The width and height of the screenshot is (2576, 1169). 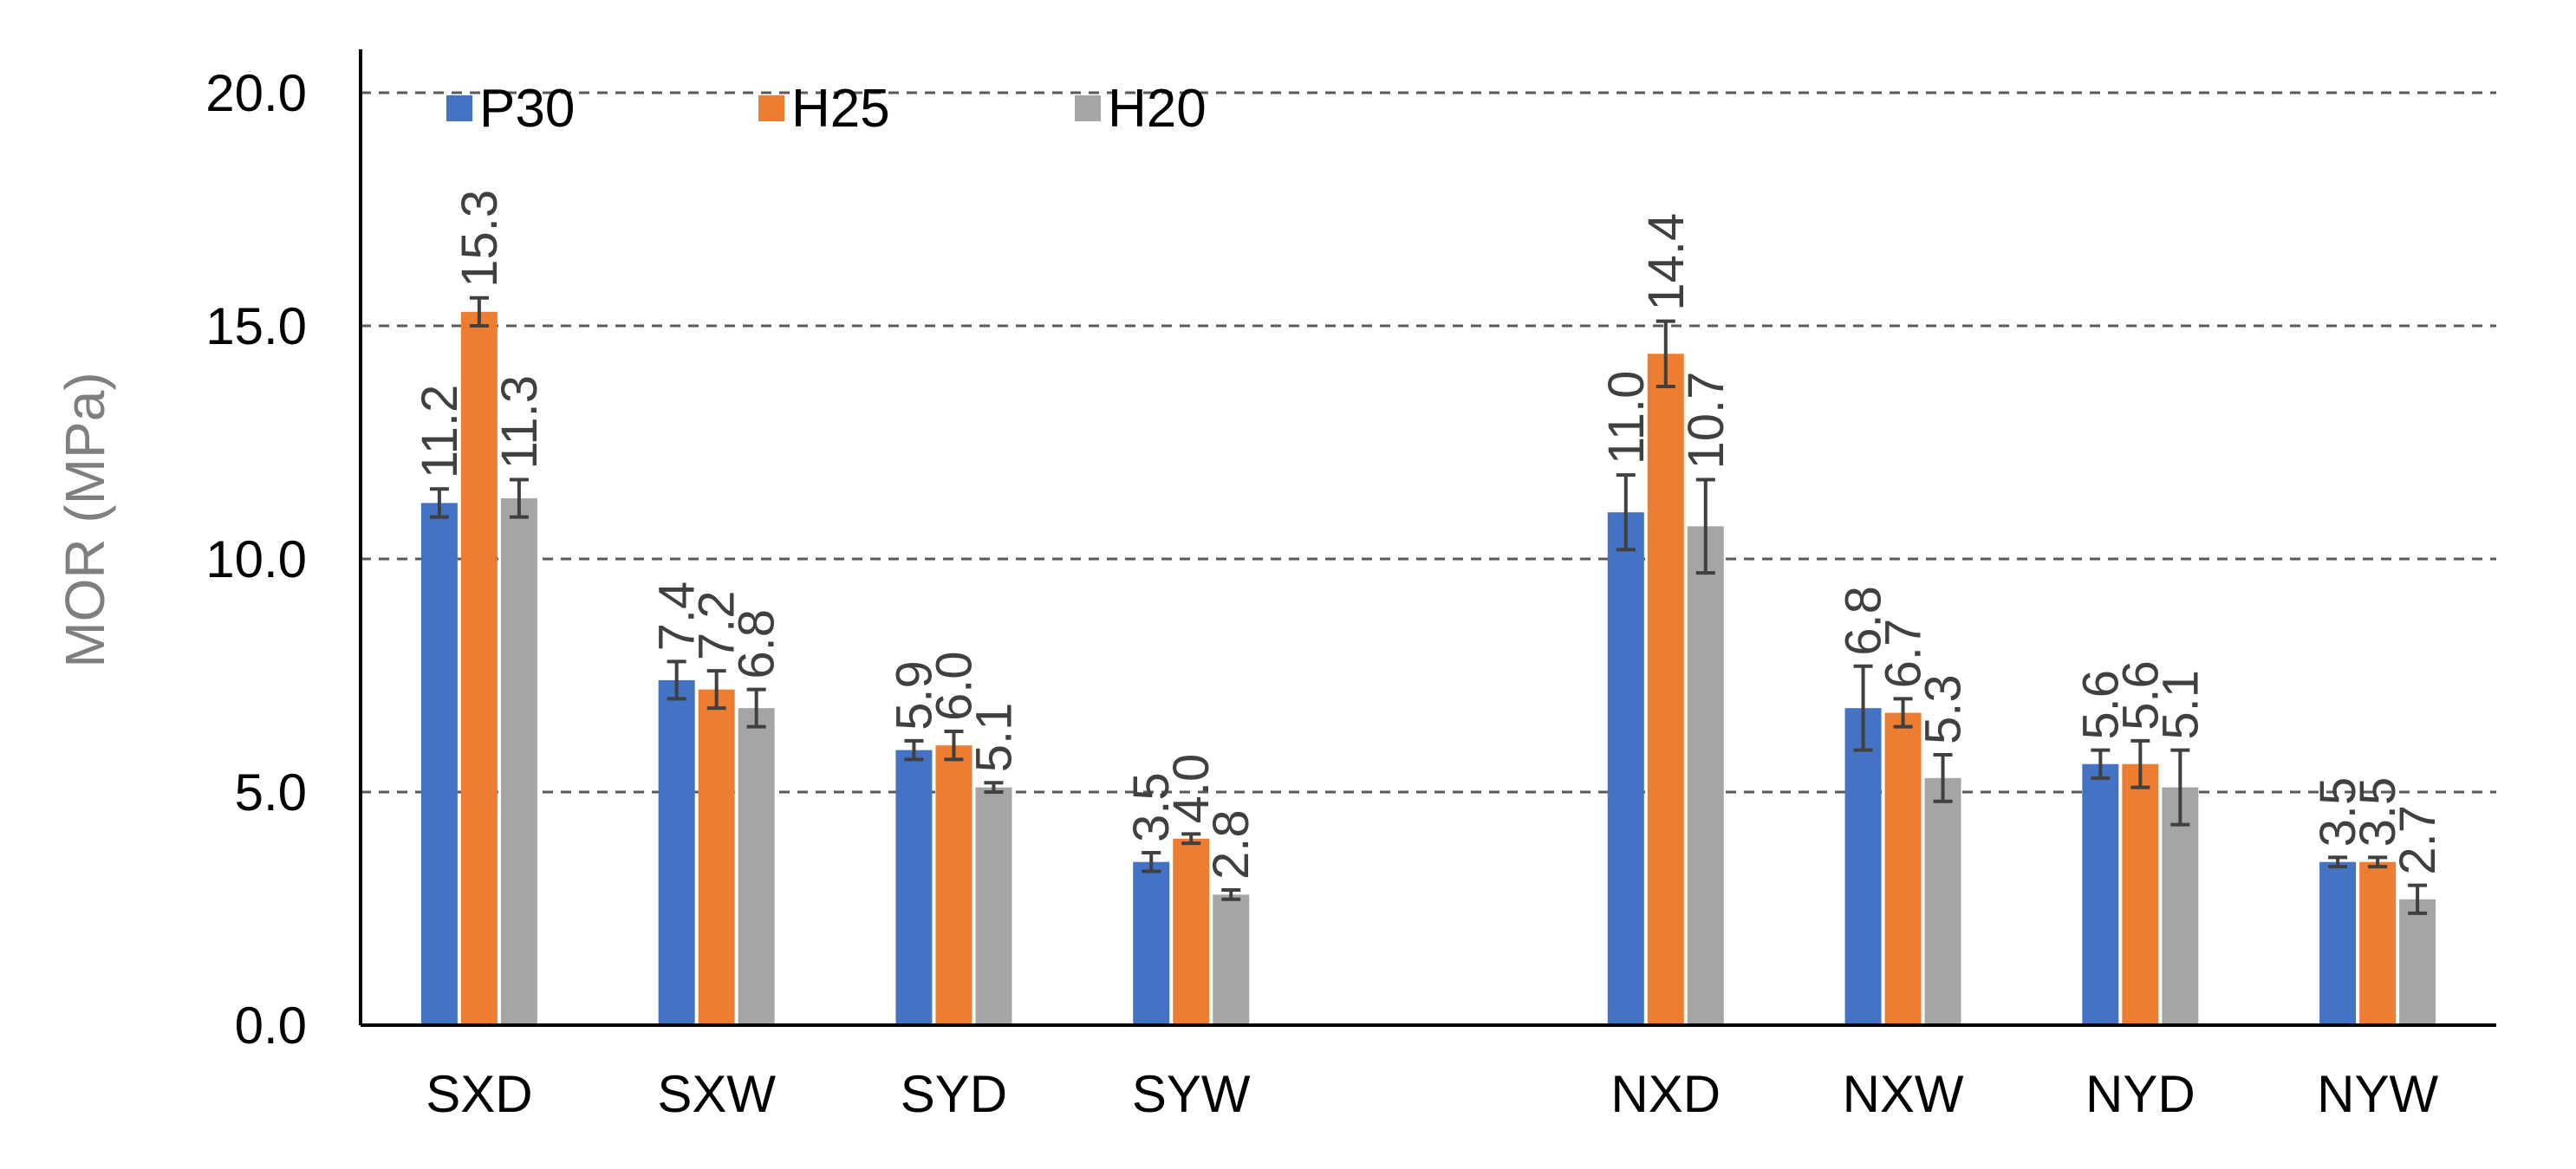 What do you see at coordinates (256, 559) in the screenshot?
I see `y-tick-label: 10.0` at bounding box center [256, 559].